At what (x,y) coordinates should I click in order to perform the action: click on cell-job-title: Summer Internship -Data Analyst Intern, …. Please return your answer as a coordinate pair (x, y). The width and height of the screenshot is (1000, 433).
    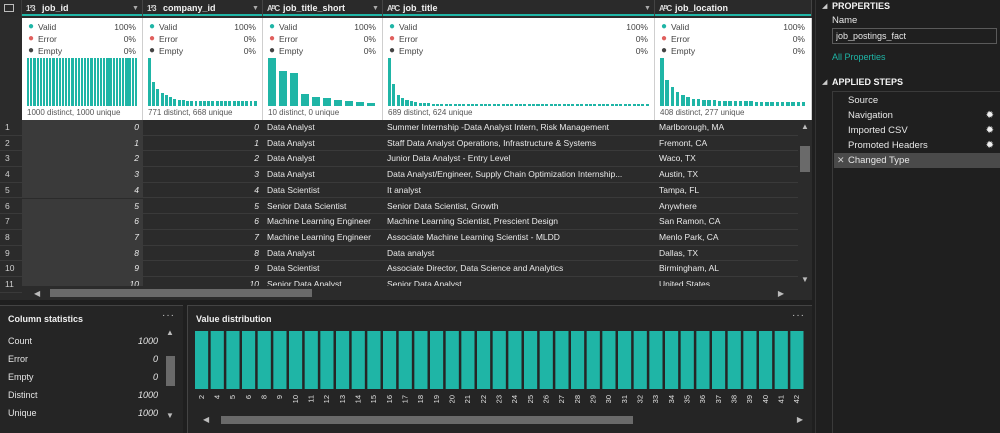
    Looking at the image, I should click on (498, 127).